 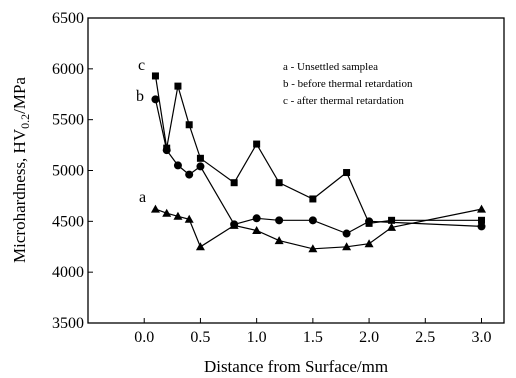 What do you see at coordinates (200, 337) in the screenshot?
I see `x-tick-label: 0.5` at bounding box center [200, 337].